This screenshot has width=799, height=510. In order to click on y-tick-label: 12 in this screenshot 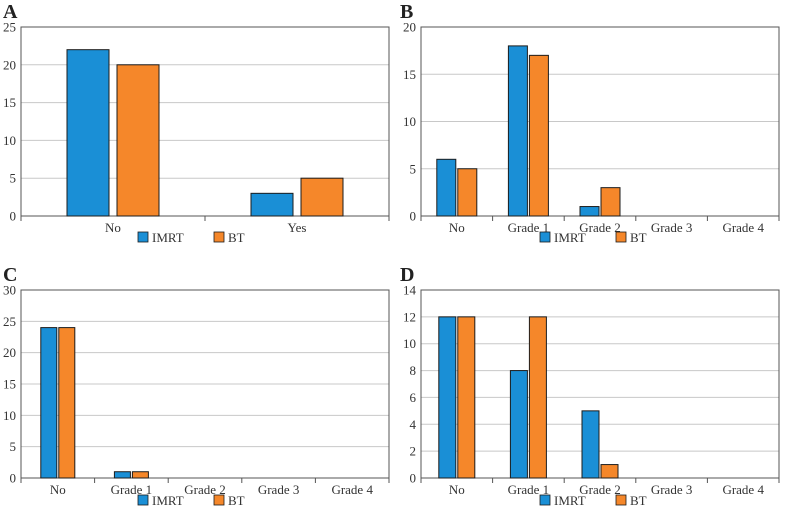, I will do `click(409, 316)`.